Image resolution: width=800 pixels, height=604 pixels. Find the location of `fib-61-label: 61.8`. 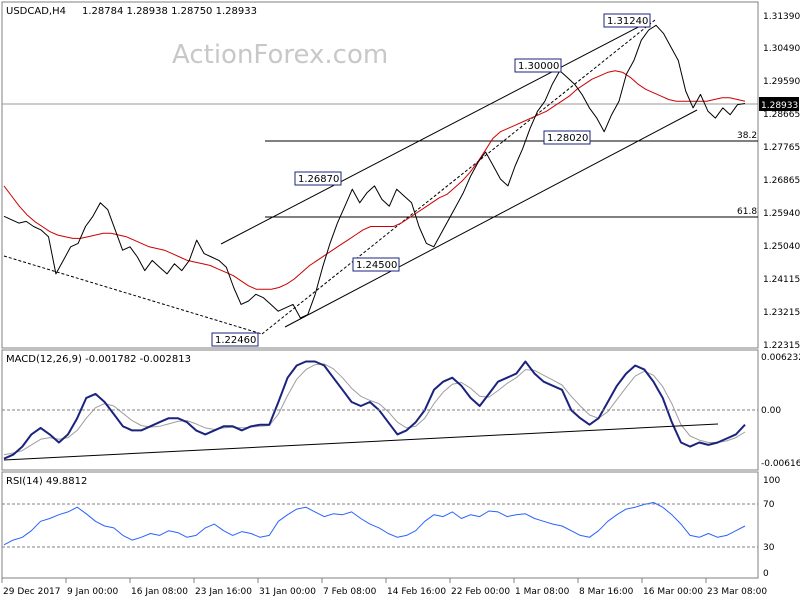

fib-61-label: 61.8 is located at coordinates (747, 212).